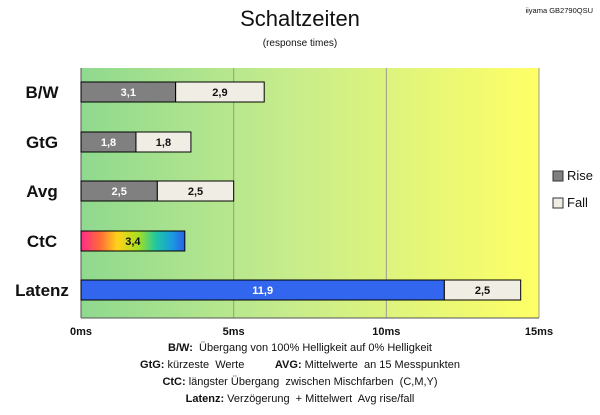 Image resolution: width=600 pixels, height=415 pixels. I want to click on x-tick-label: 5ms, so click(234, 332).